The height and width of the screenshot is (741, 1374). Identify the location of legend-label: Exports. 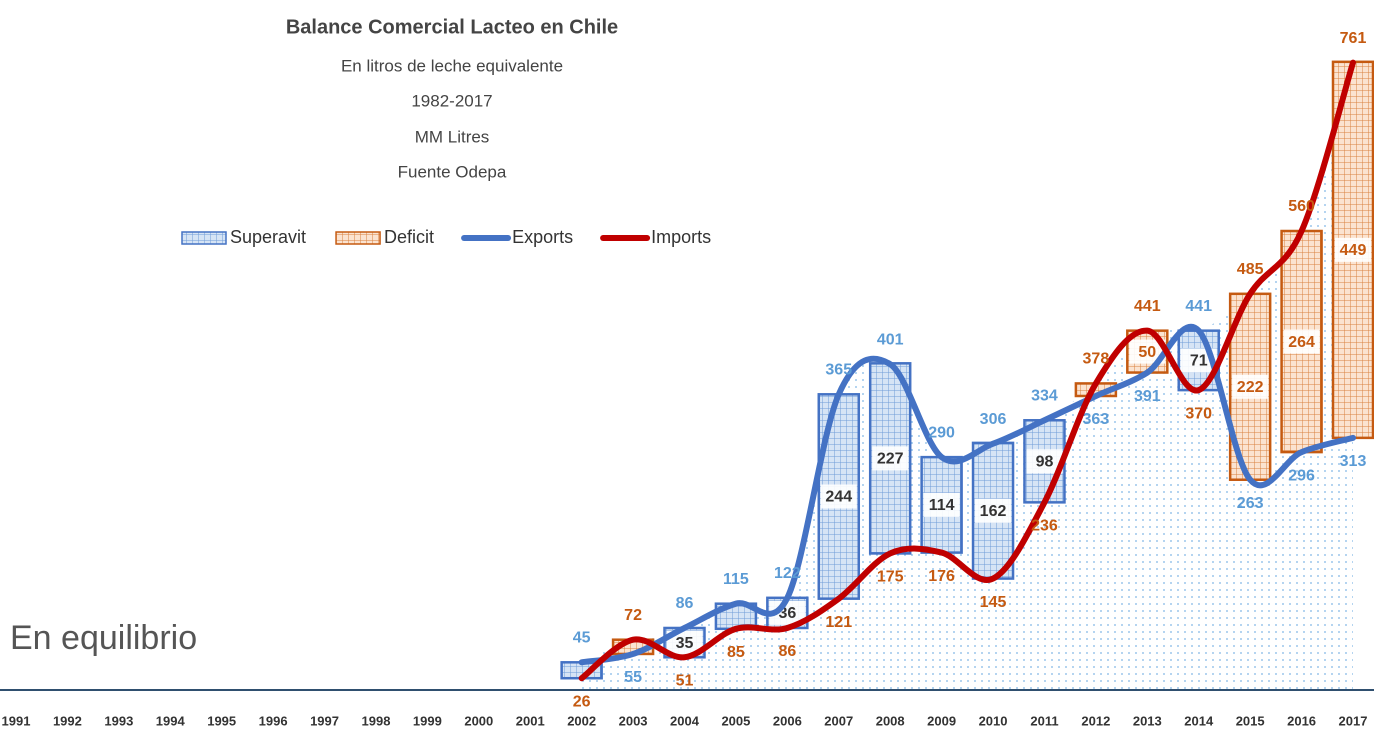
(542, 237).